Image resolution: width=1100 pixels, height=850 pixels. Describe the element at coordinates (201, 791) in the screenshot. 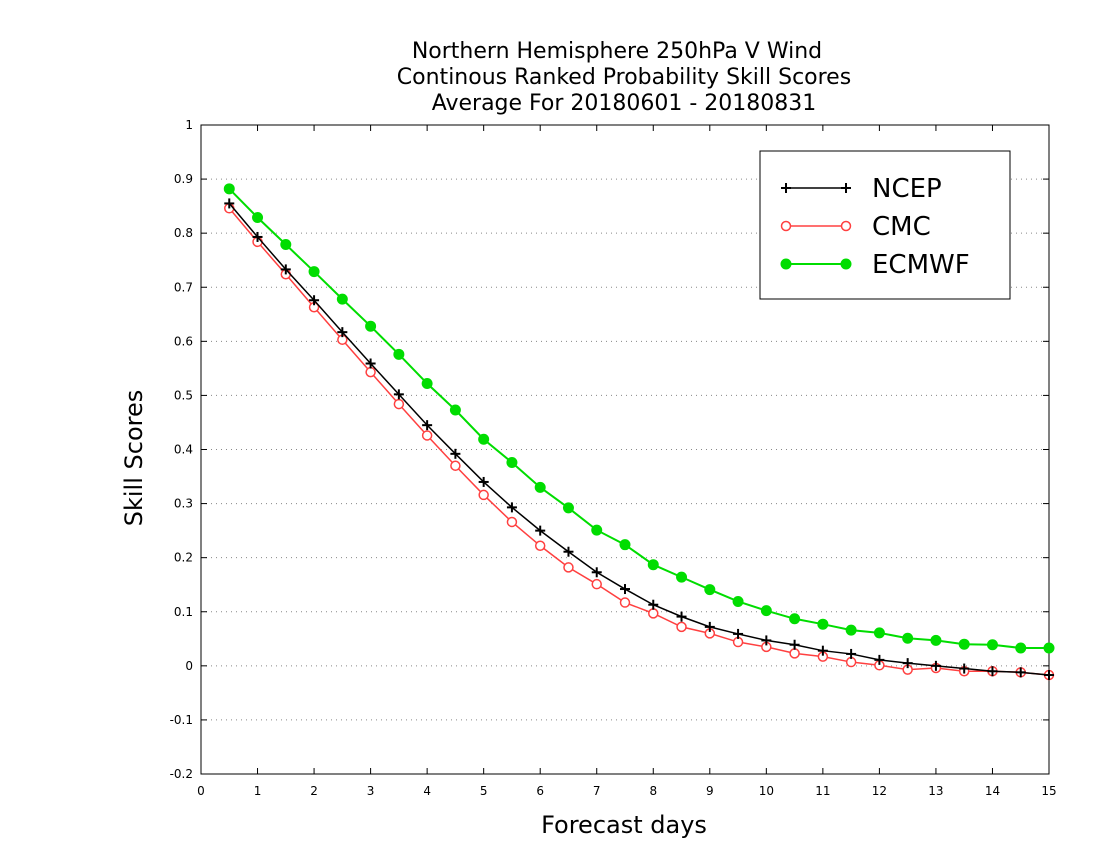

I see `x-tick-label: 0` at that location.